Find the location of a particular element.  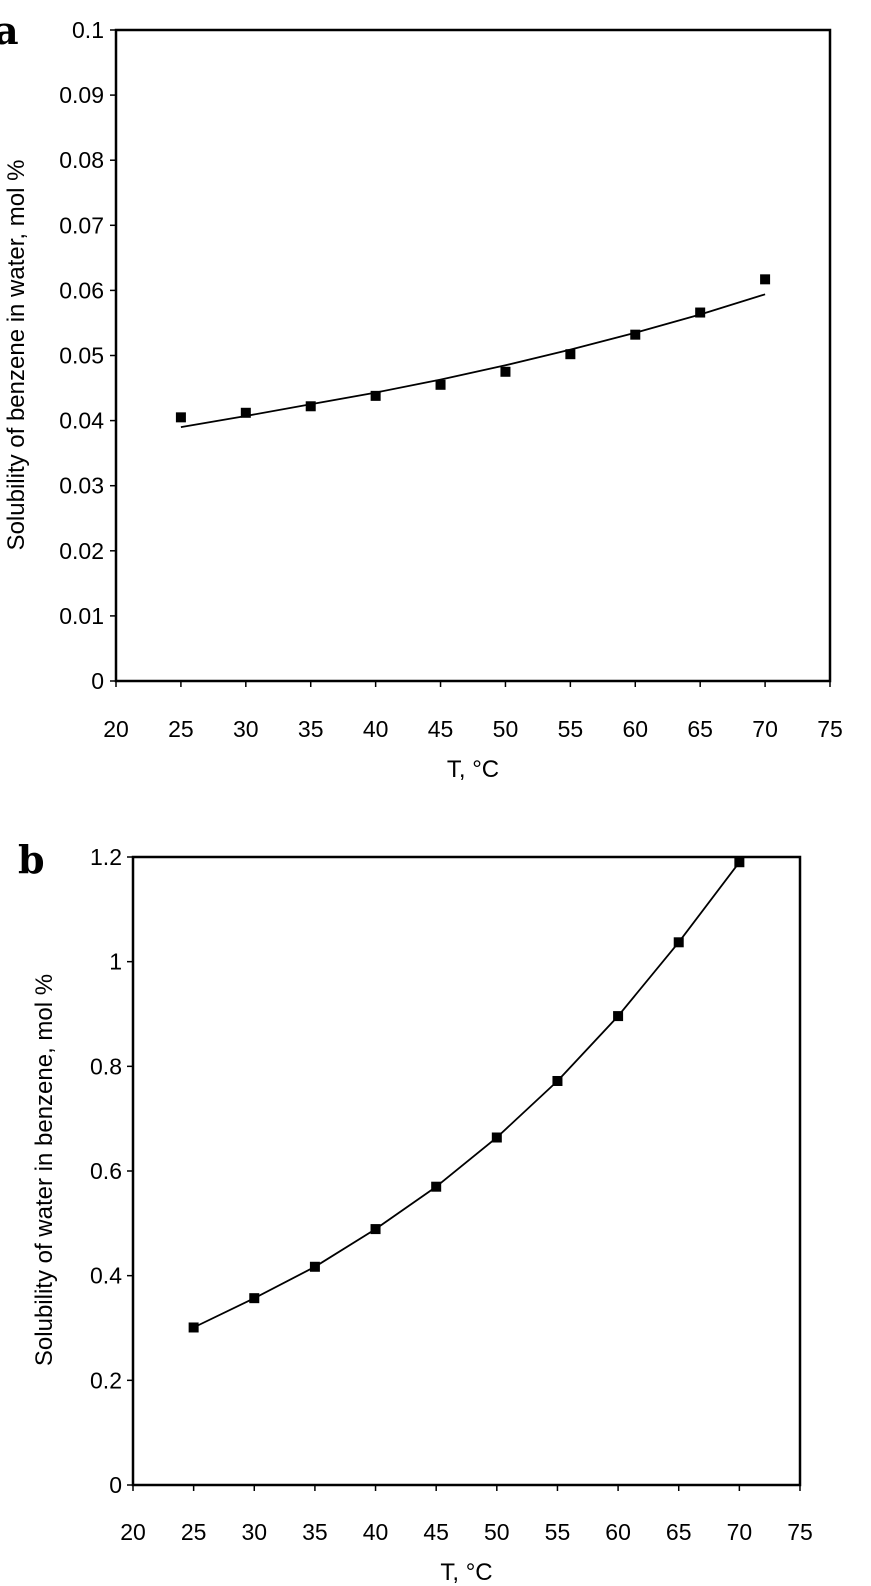

x-axis-label-b: T, °C is located at coordinates (466, 1572).